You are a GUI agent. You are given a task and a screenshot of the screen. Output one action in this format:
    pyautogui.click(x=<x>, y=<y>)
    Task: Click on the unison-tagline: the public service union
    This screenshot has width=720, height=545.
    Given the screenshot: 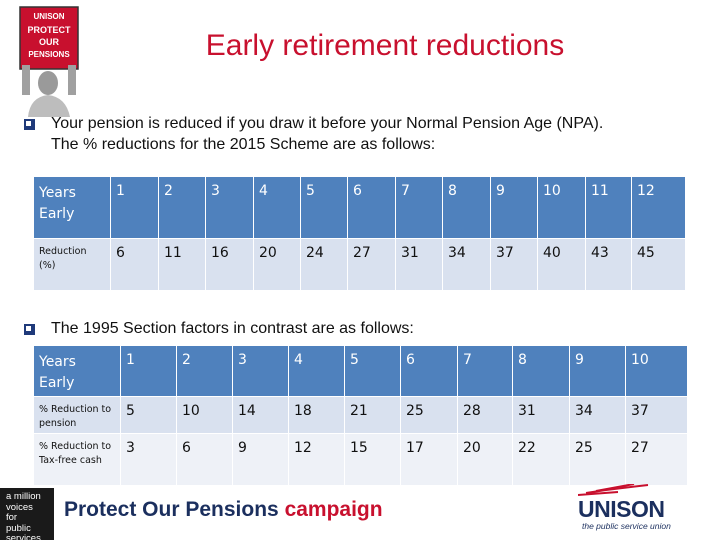 What is the action you would take?
    pyautogui.click(x=626, y=526)
    